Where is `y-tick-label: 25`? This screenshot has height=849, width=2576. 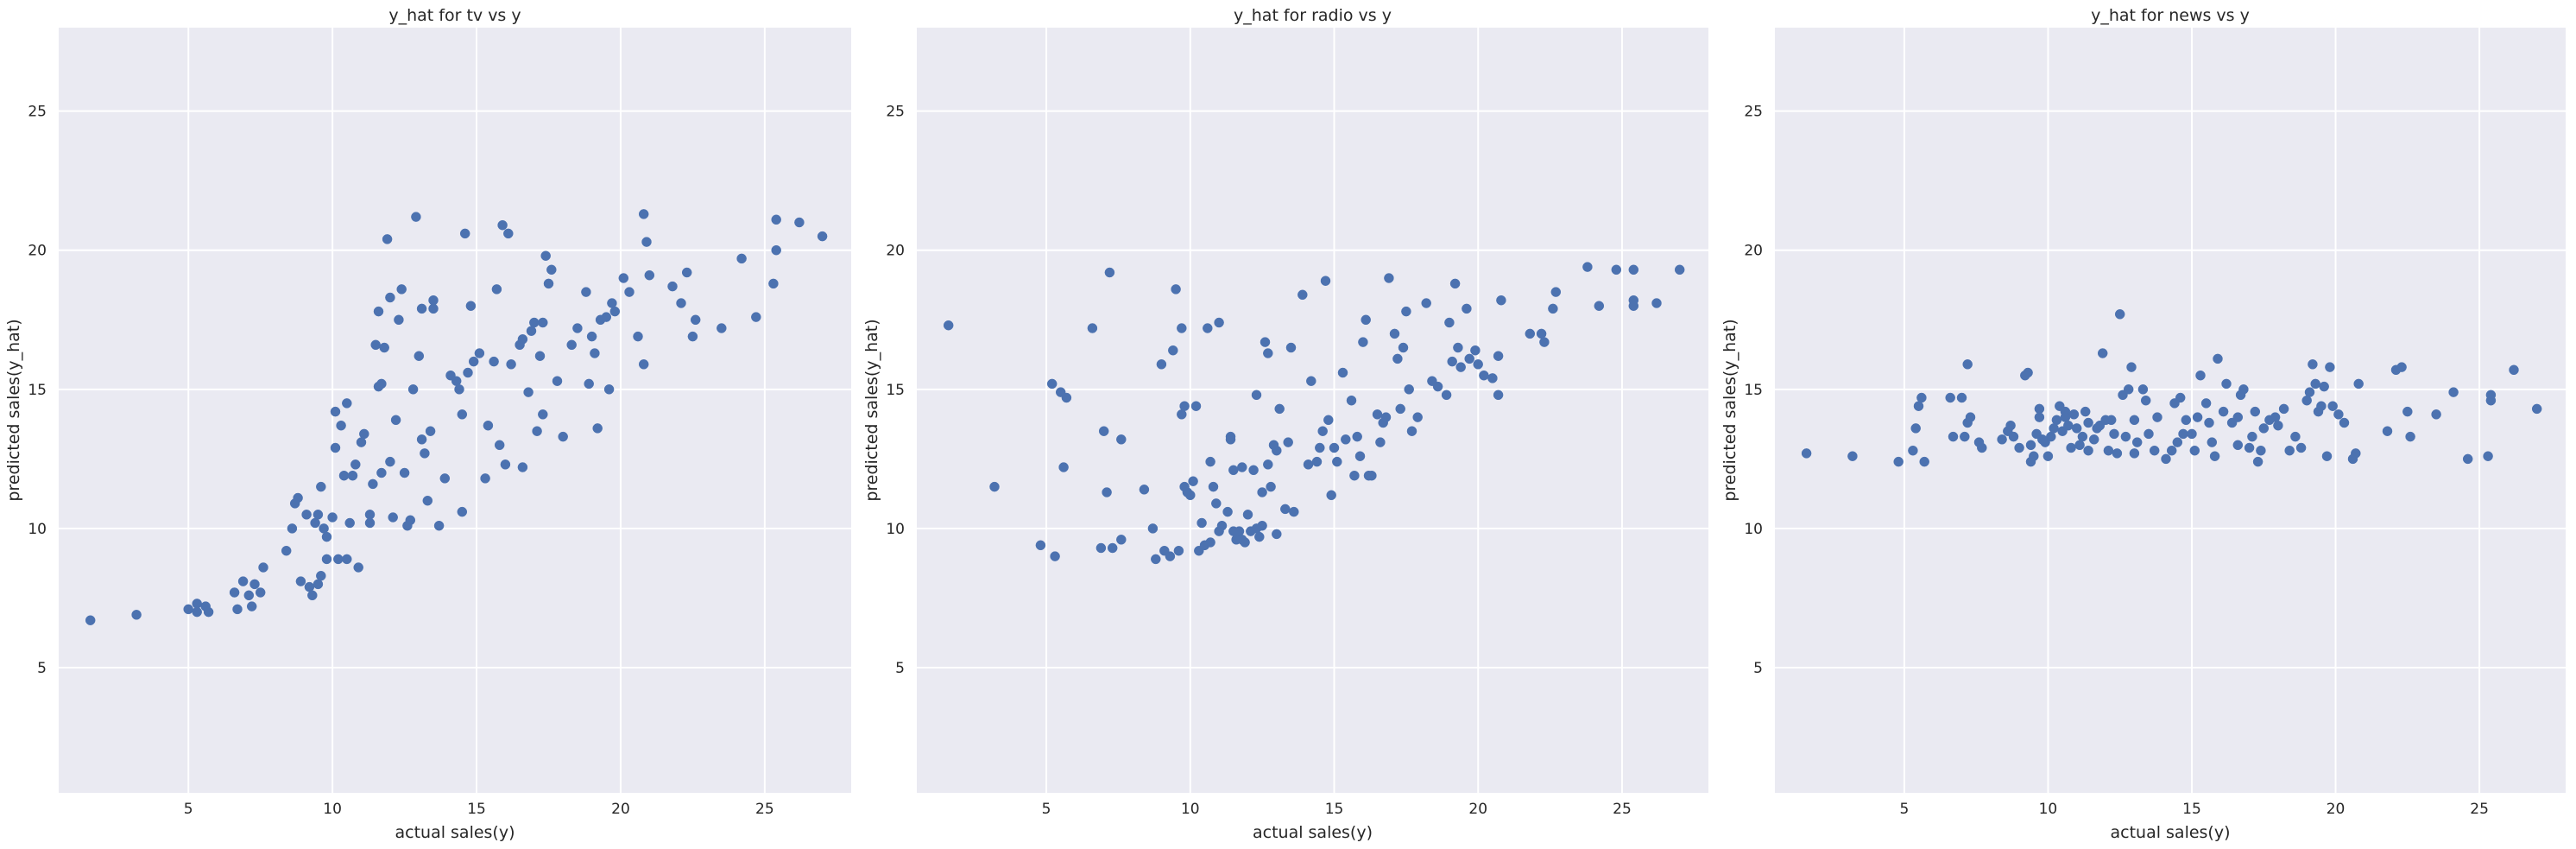 y-tick-label: 25 is located at coordinates (37, 112).